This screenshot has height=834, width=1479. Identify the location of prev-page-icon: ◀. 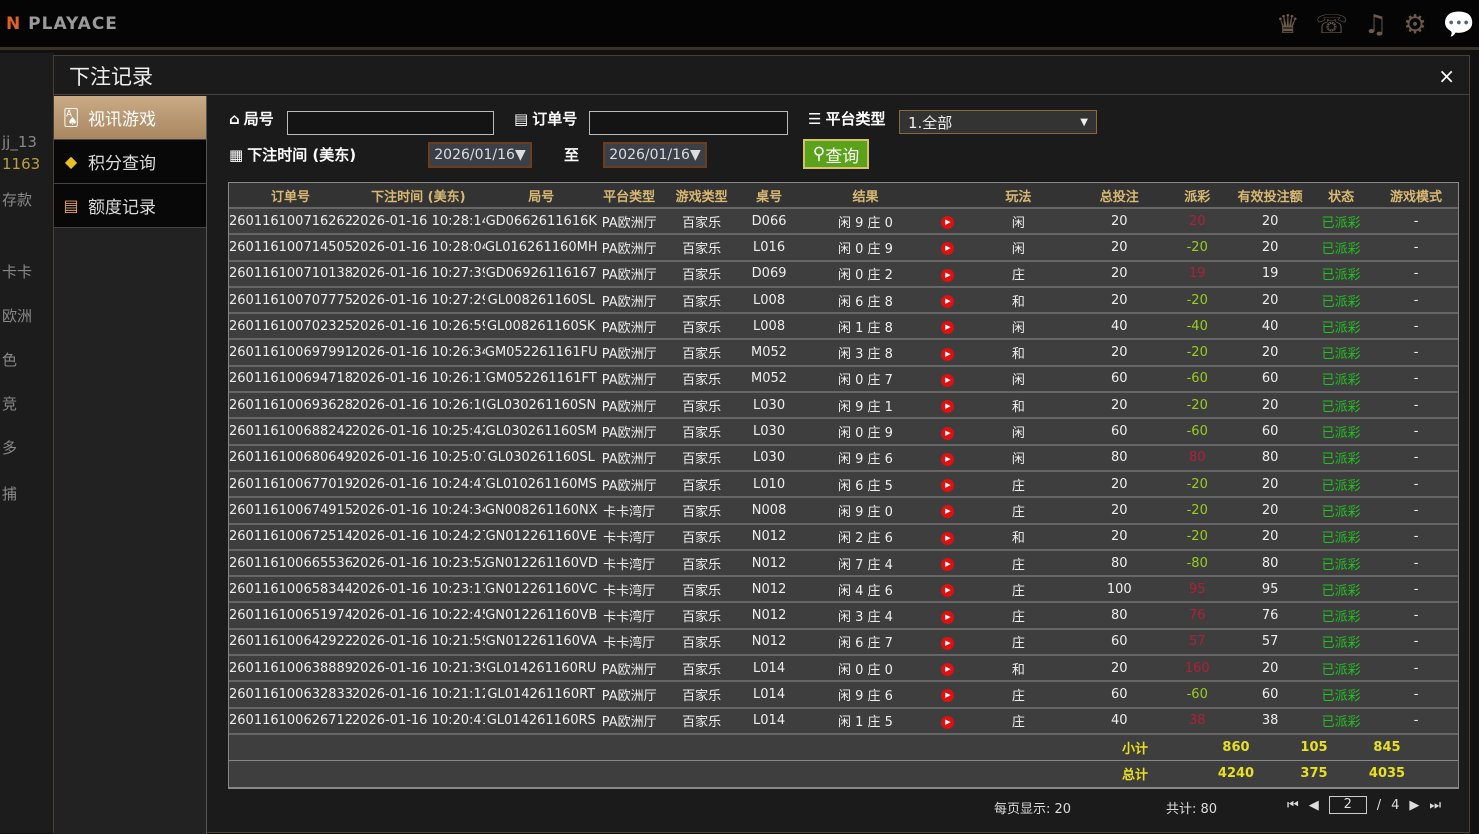
(1313, 805).